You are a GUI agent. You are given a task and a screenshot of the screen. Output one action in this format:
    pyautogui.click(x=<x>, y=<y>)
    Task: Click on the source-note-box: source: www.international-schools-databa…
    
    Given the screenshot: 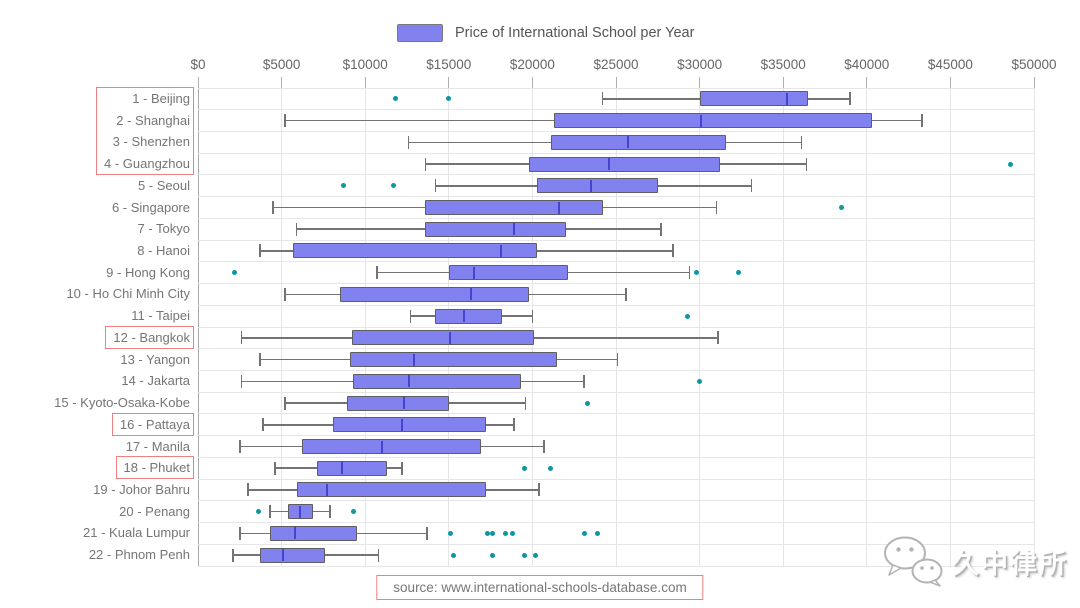 What is the action you would take?
    pyautogui.click(x=540, y=587)
    